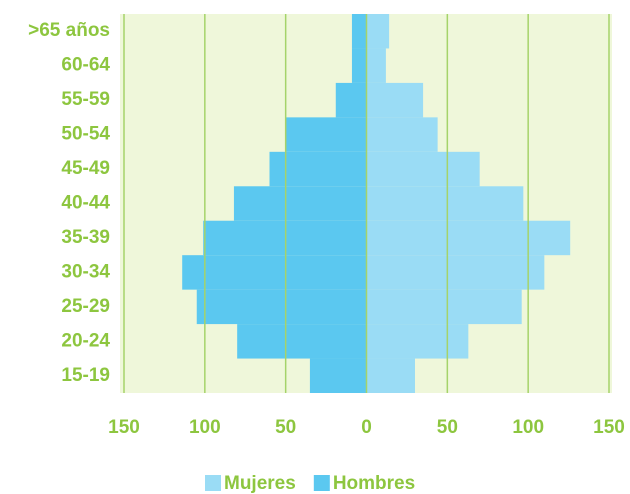 This screenshot has width=630, height=494. What do you see at coordinates (85, 306) in the screenshot?
I see `y-tick-label: 25-29` at bounding box center [85, 306].